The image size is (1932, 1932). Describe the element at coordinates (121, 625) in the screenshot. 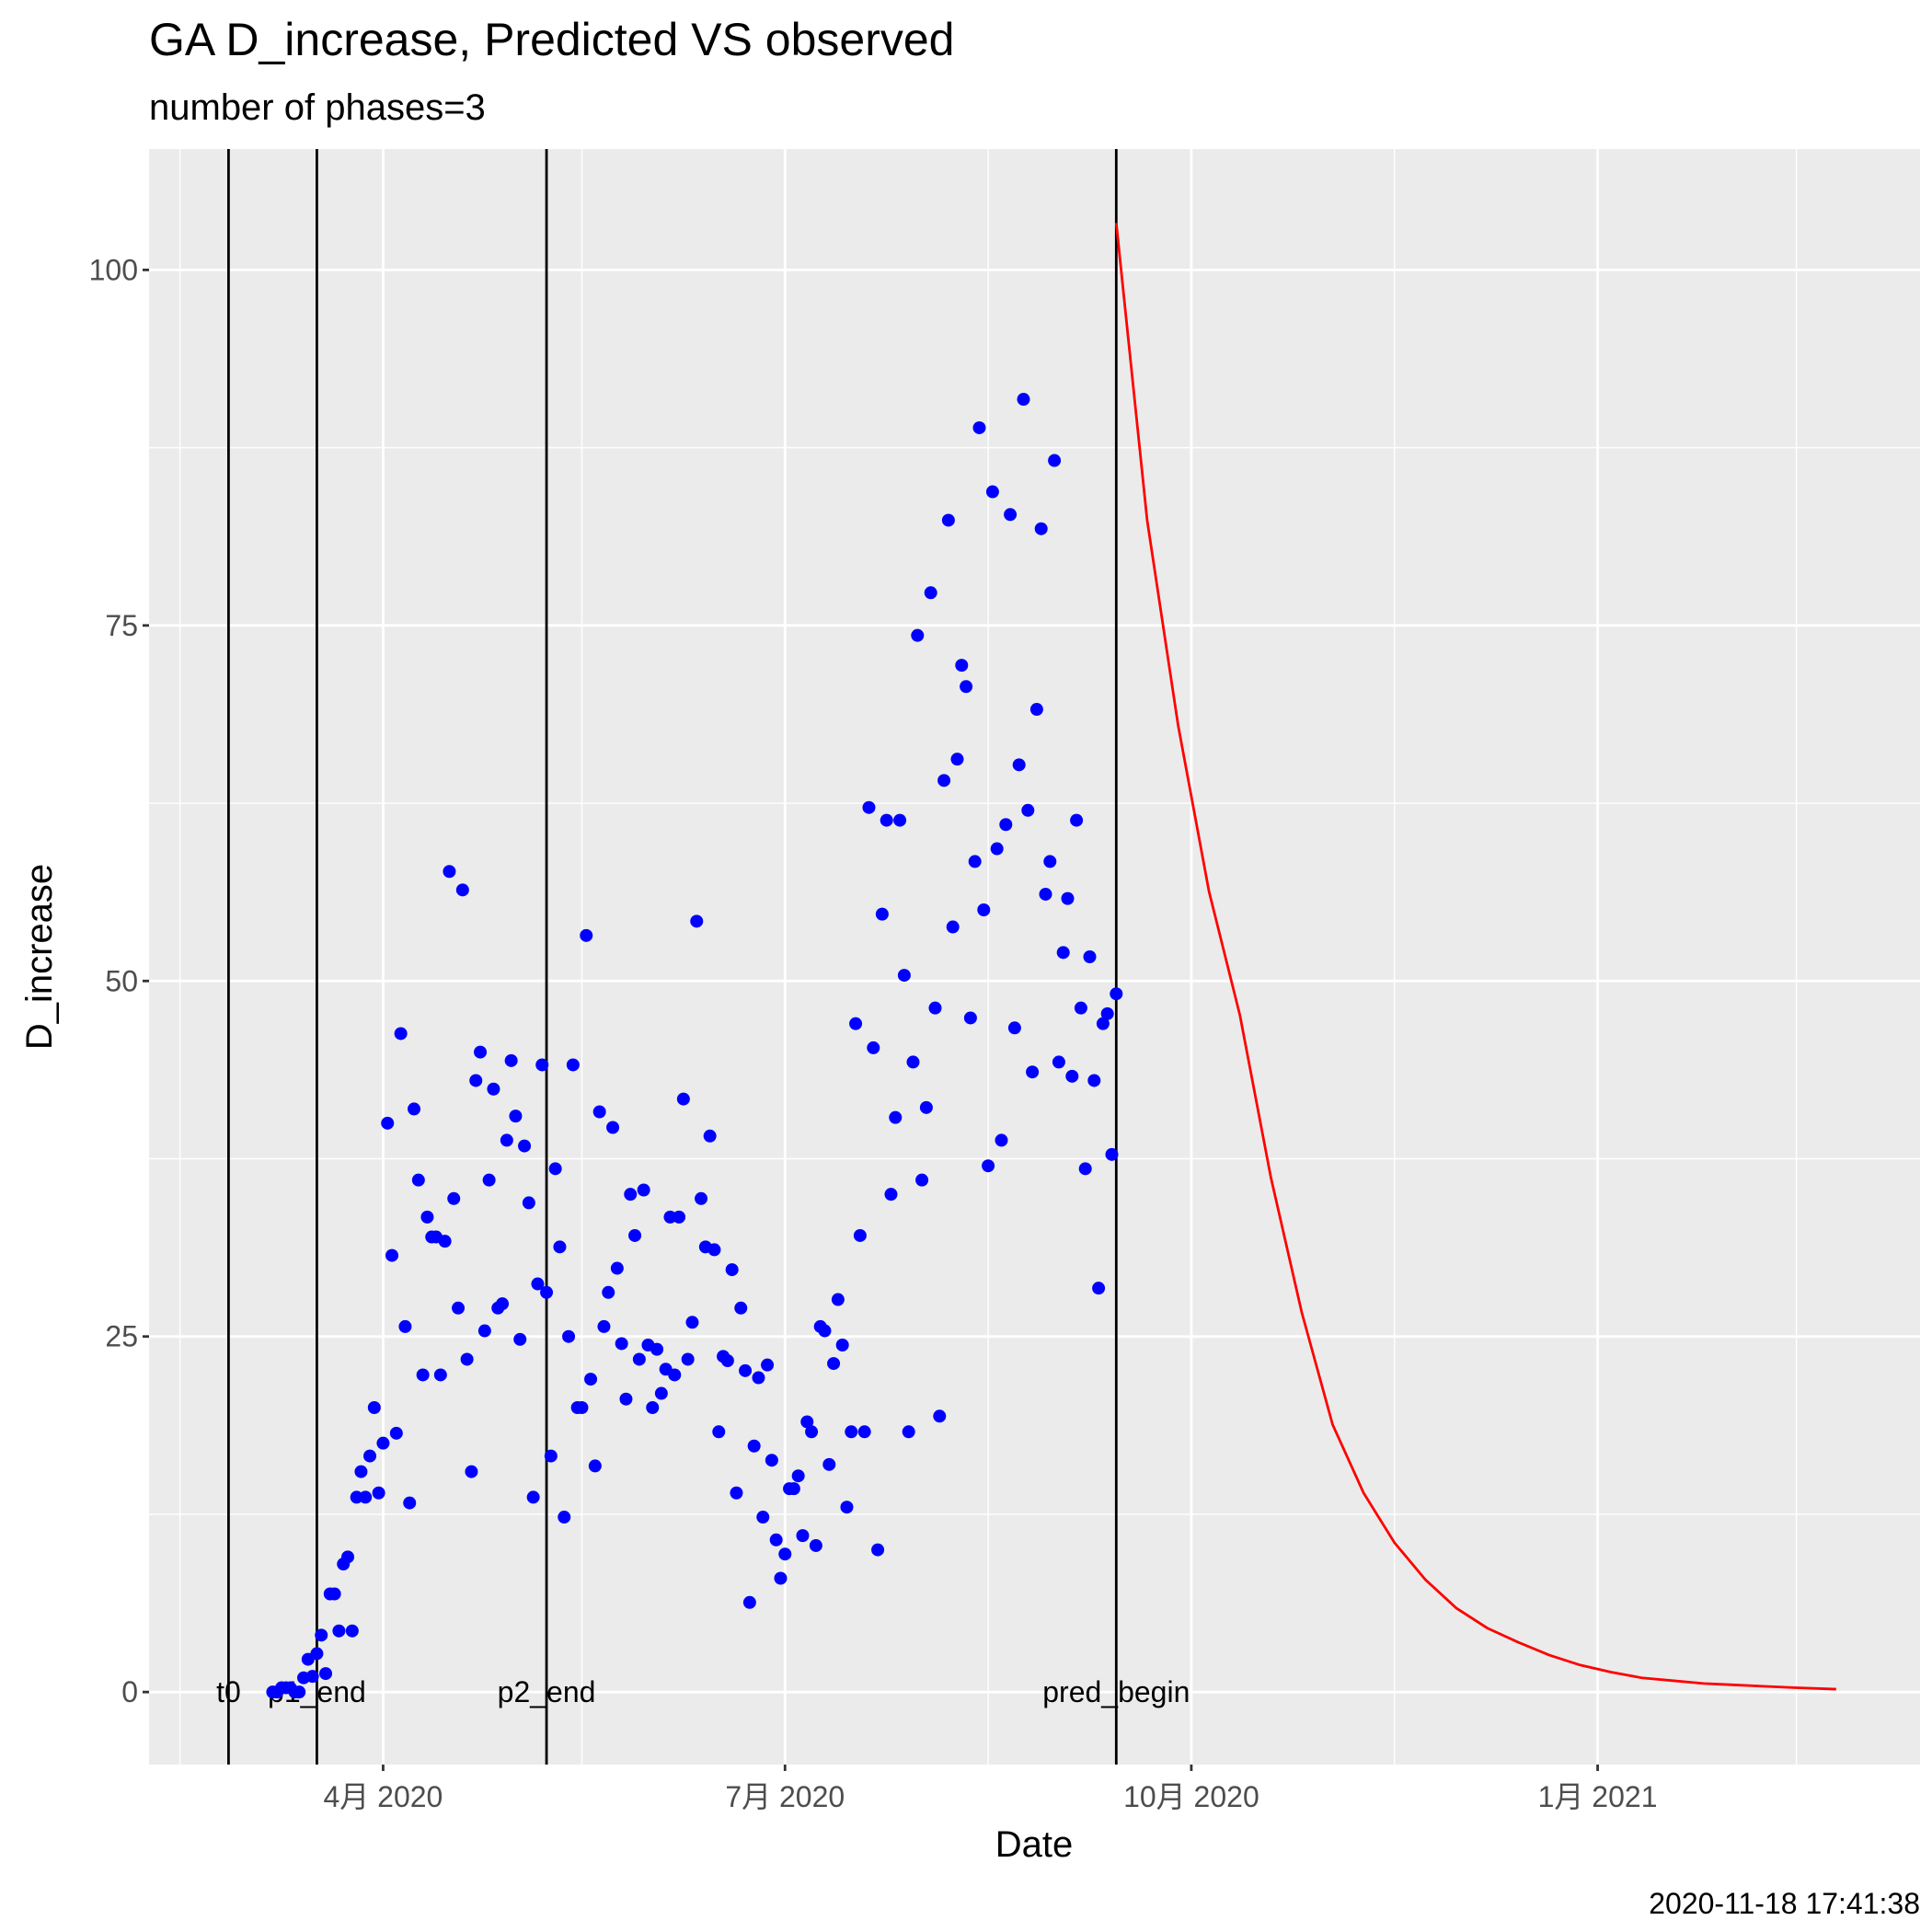

I see `y-tick-label: 75` at that location.